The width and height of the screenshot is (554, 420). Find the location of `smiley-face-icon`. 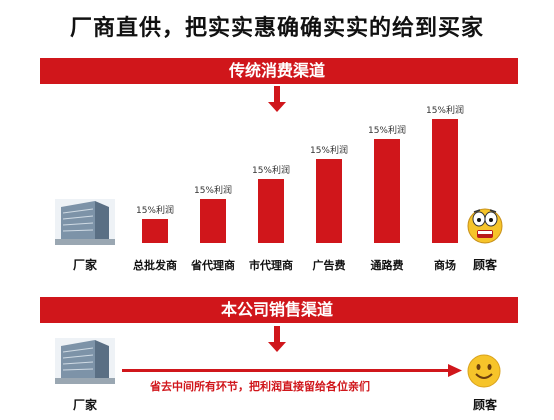

smiley-face-icon is located at coordinates (484, 371).